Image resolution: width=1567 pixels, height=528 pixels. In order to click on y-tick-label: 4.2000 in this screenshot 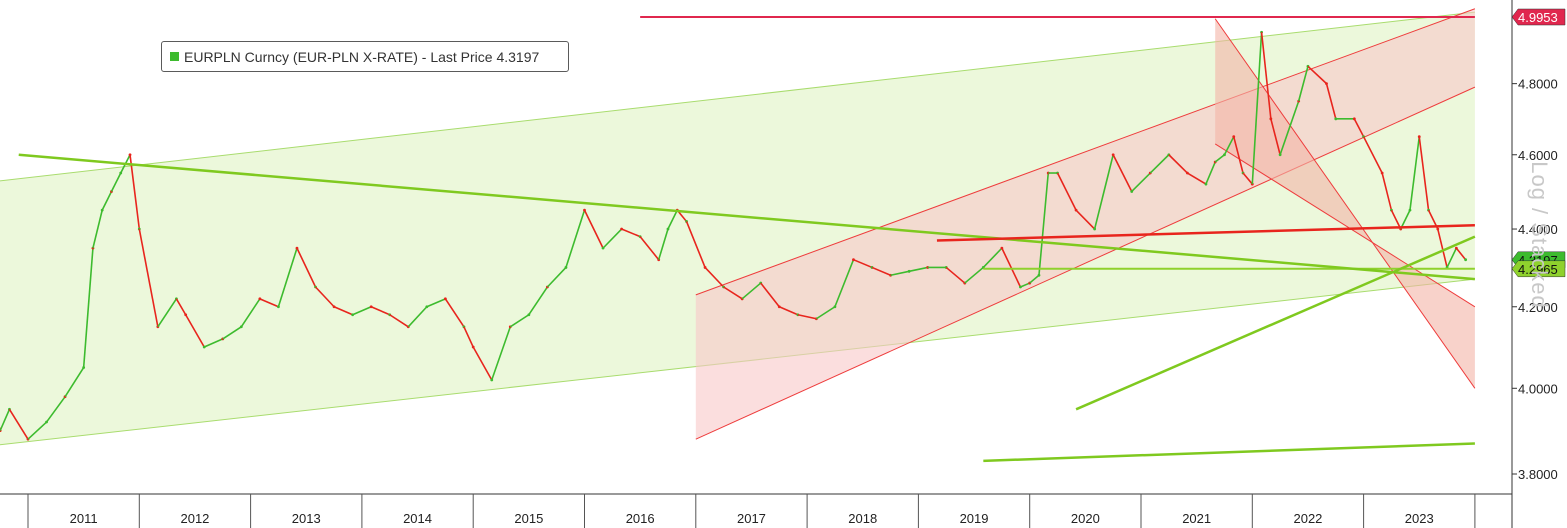, I will do `click(1538, 307)`.